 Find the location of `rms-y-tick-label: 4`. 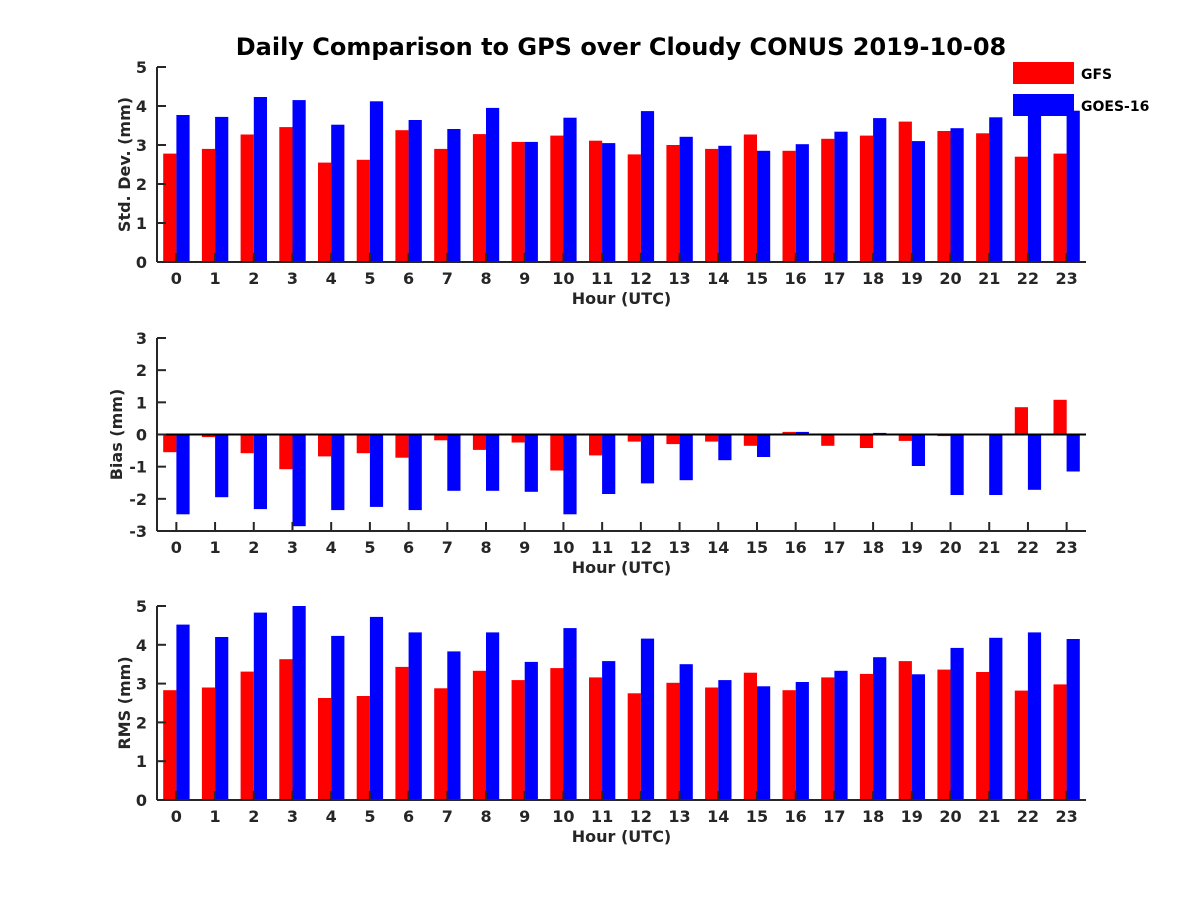

rms-y-tick-label: 4 is located at coordinates (141, 645).